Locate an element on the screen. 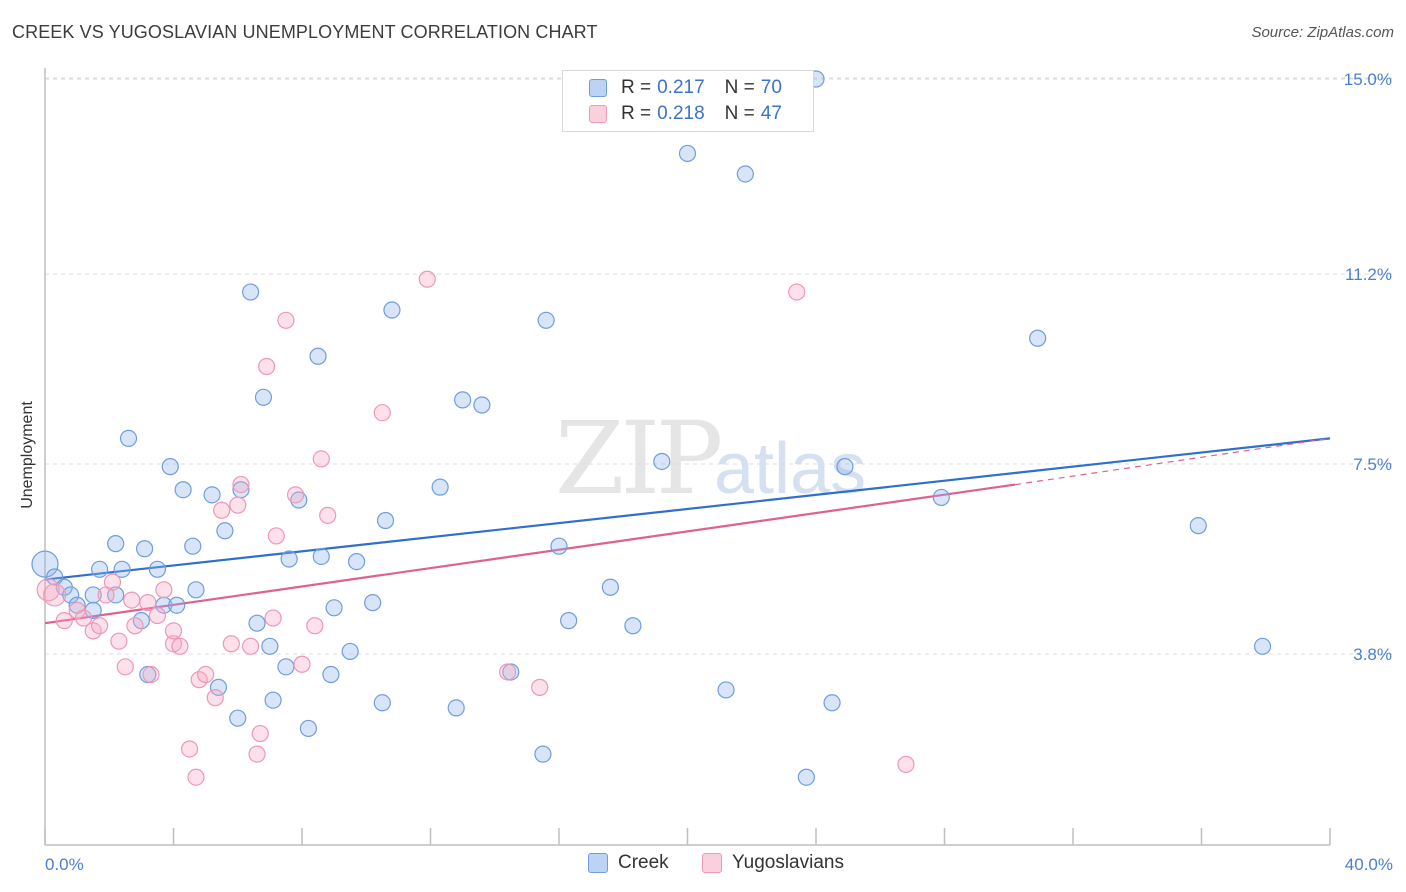 Image resolution: width=1406 pixels, height=892 pixels. watermark-atlas: atlas is located at coordinates (790, 469).